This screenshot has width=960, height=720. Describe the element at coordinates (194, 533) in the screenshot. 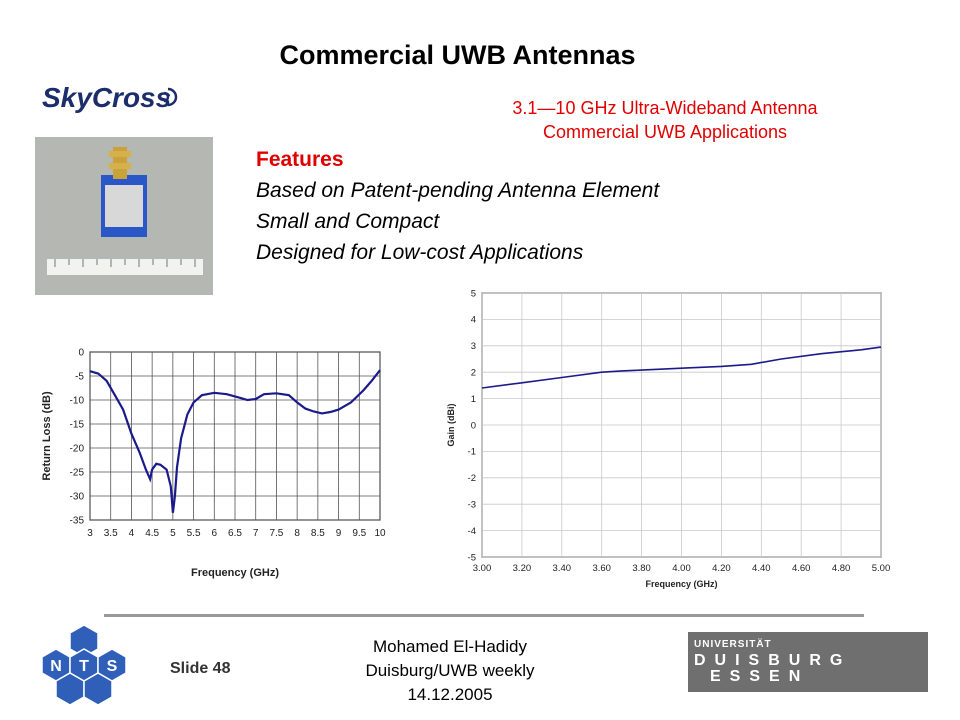

I see `x-tick-label: 5.5` at that location.